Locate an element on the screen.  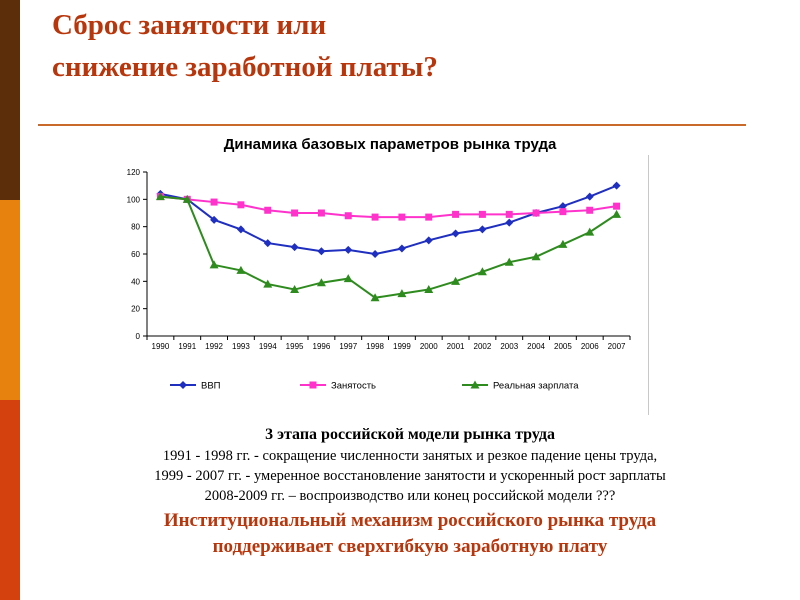
x-tick-label: 2006 is located at coordinates (590, 346).